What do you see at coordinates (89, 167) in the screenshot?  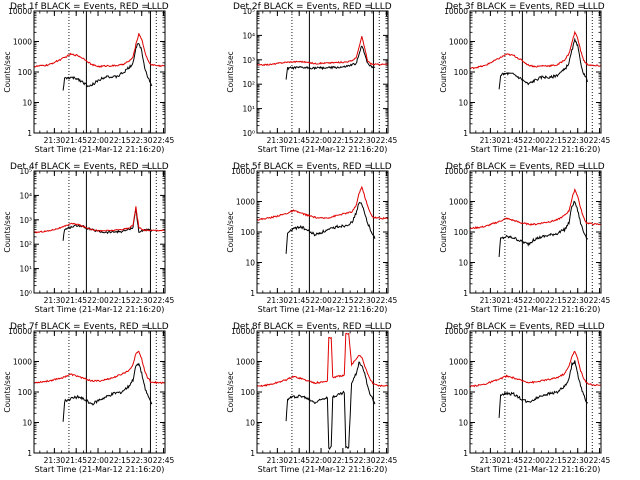 I see `chart-title: Det 4f BLACK = Events, RED = LLD` at bounding box center [89, 167].